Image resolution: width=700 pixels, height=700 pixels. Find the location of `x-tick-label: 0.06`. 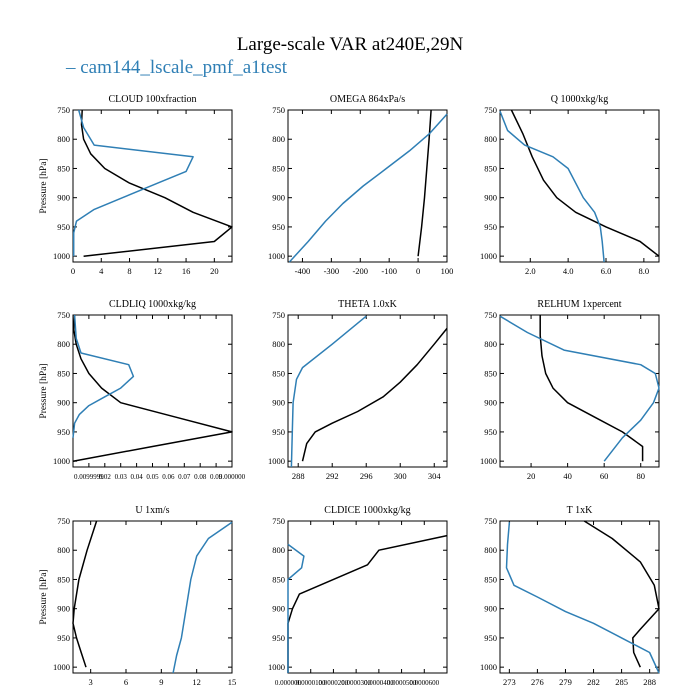

x-tick-label: 0.06 is located at coordinates (168, 477).